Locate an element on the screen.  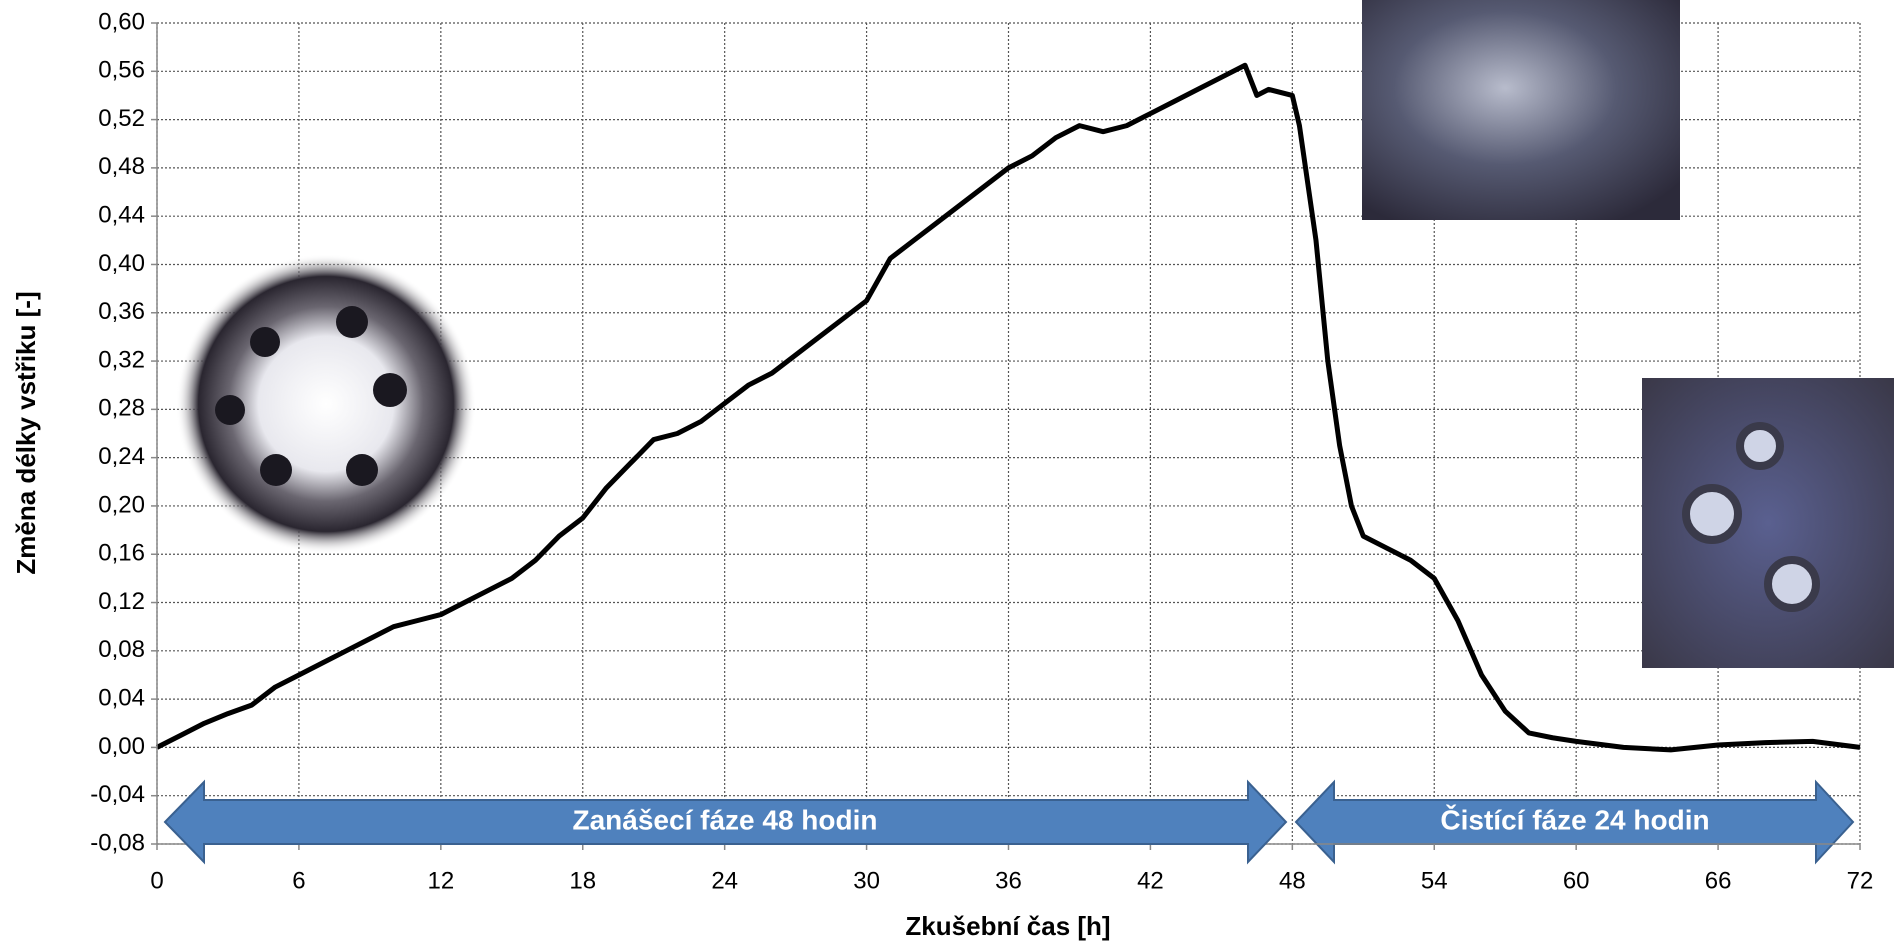
y-tick-label: 0,08 is located at coordinates (121, 649).